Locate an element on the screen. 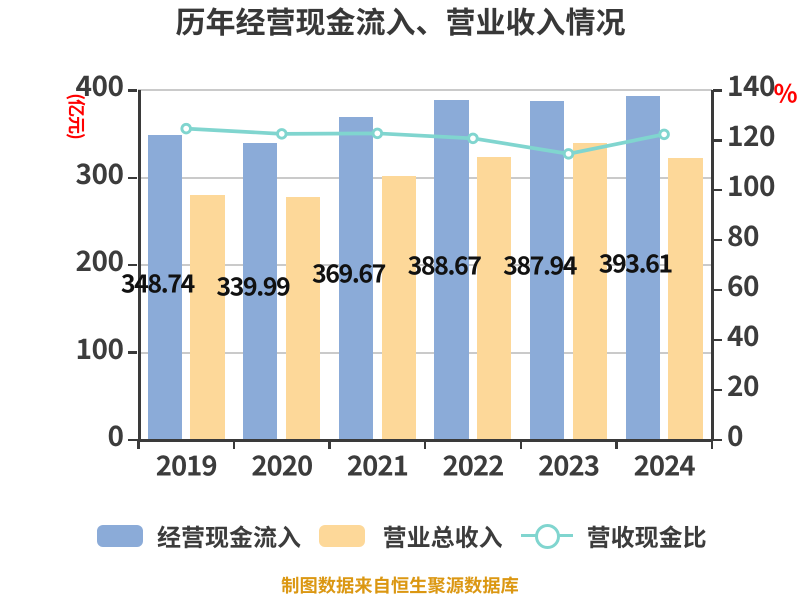 The width and height of the screenshot is (800, 600). y-axis-right-tick-label: 0 is located at coordinates (735, 435).